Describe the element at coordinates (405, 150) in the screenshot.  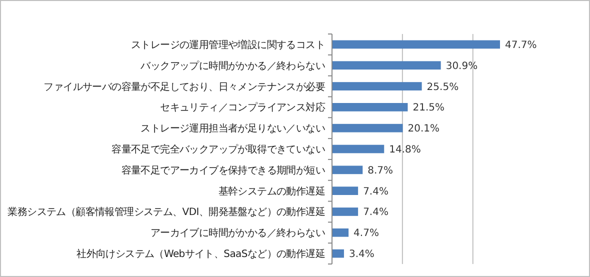
I see `data-label: 14.8%` at that location.